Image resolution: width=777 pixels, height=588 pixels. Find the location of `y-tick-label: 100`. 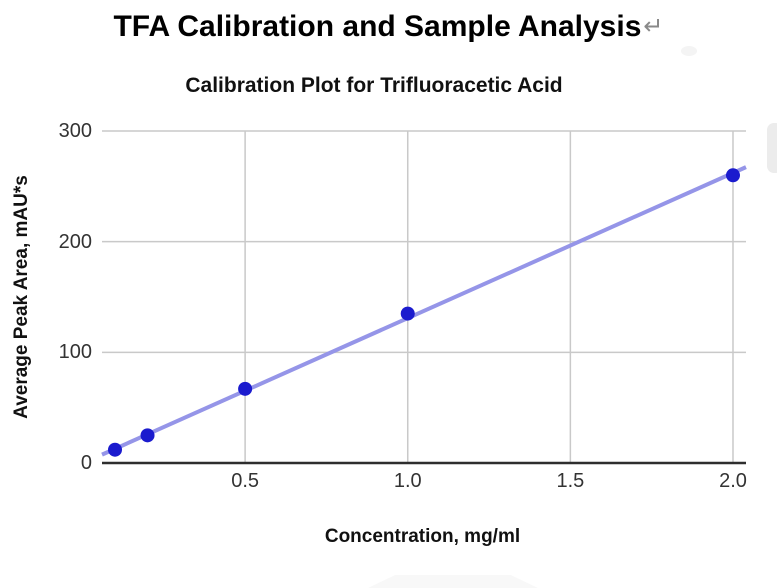

y-tick-label: 100 is located at coordinates (75, 352).